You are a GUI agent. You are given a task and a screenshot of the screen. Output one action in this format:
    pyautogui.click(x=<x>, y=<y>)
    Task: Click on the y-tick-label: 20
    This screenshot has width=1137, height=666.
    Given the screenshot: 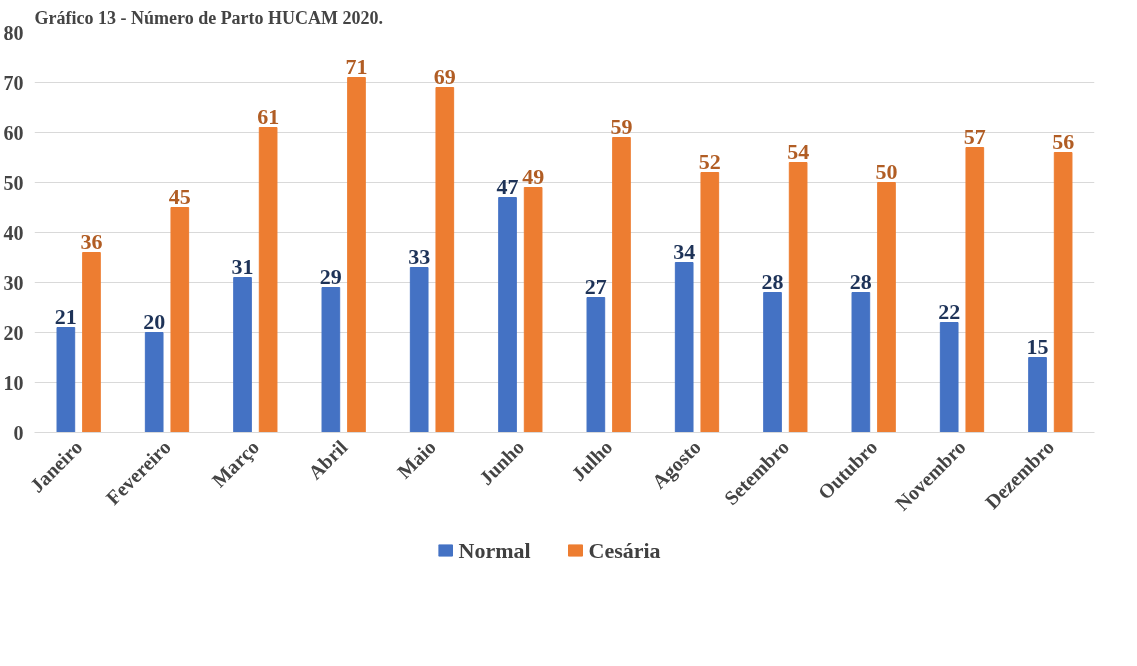 What is the action you would take?
    pyautogui.click(x=13, y=332)
    